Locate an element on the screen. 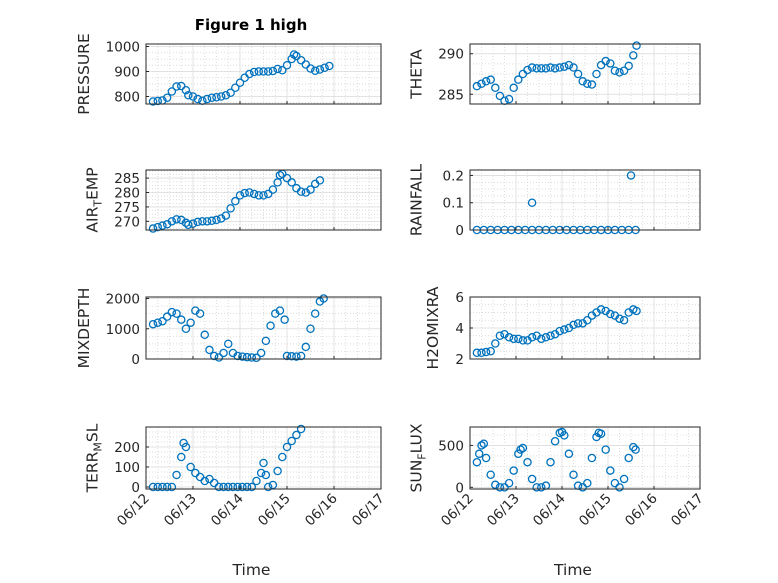  y-tick-label: 0.2 is located at coordinates (453, 176).